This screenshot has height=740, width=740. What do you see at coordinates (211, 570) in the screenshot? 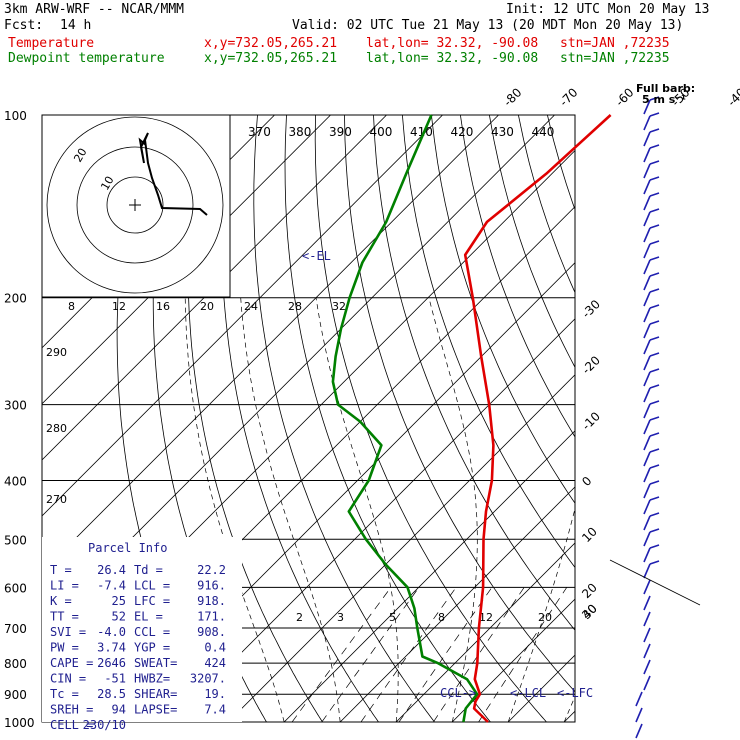
I see `parcel-value: 22.2` at bounding box center [211, 570].